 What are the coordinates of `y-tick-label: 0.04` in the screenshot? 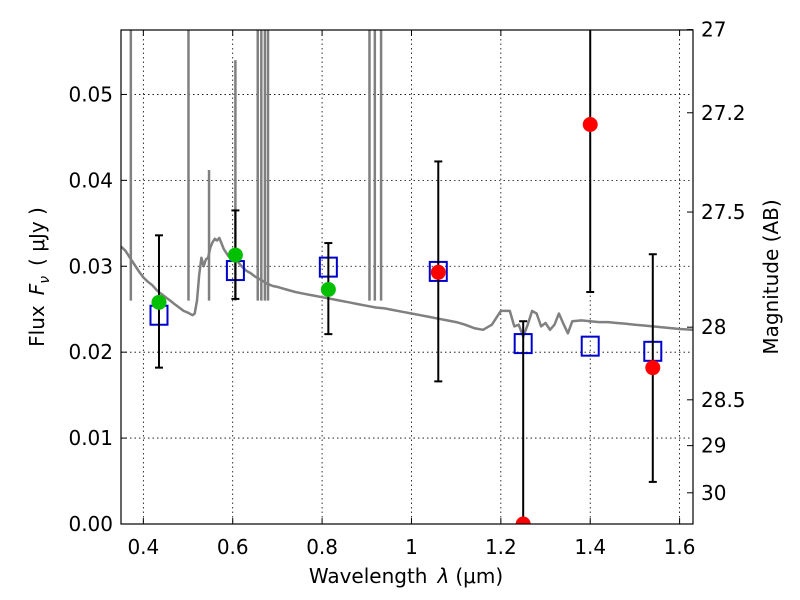 It's located at (90, 180).